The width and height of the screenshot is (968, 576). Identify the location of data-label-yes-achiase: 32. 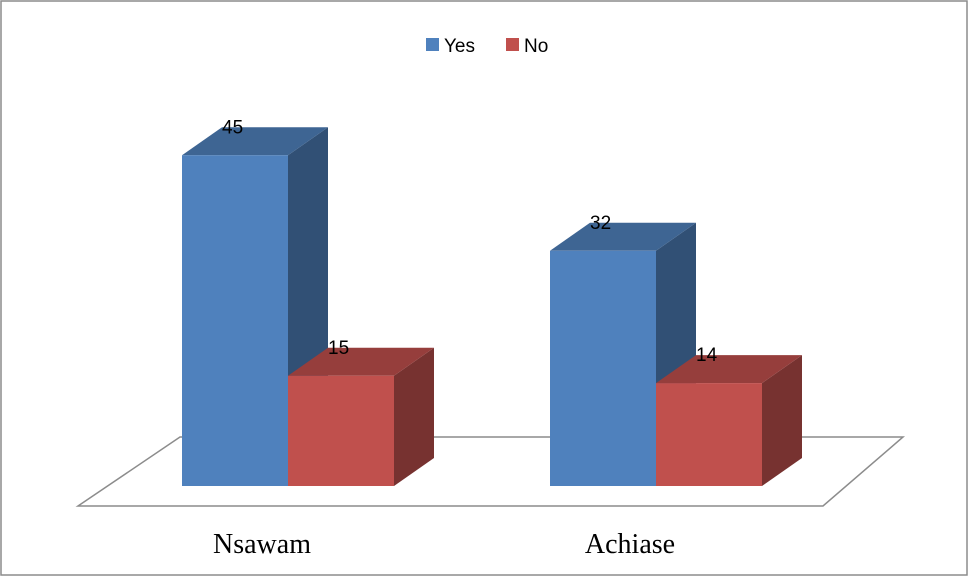
(600, 223).